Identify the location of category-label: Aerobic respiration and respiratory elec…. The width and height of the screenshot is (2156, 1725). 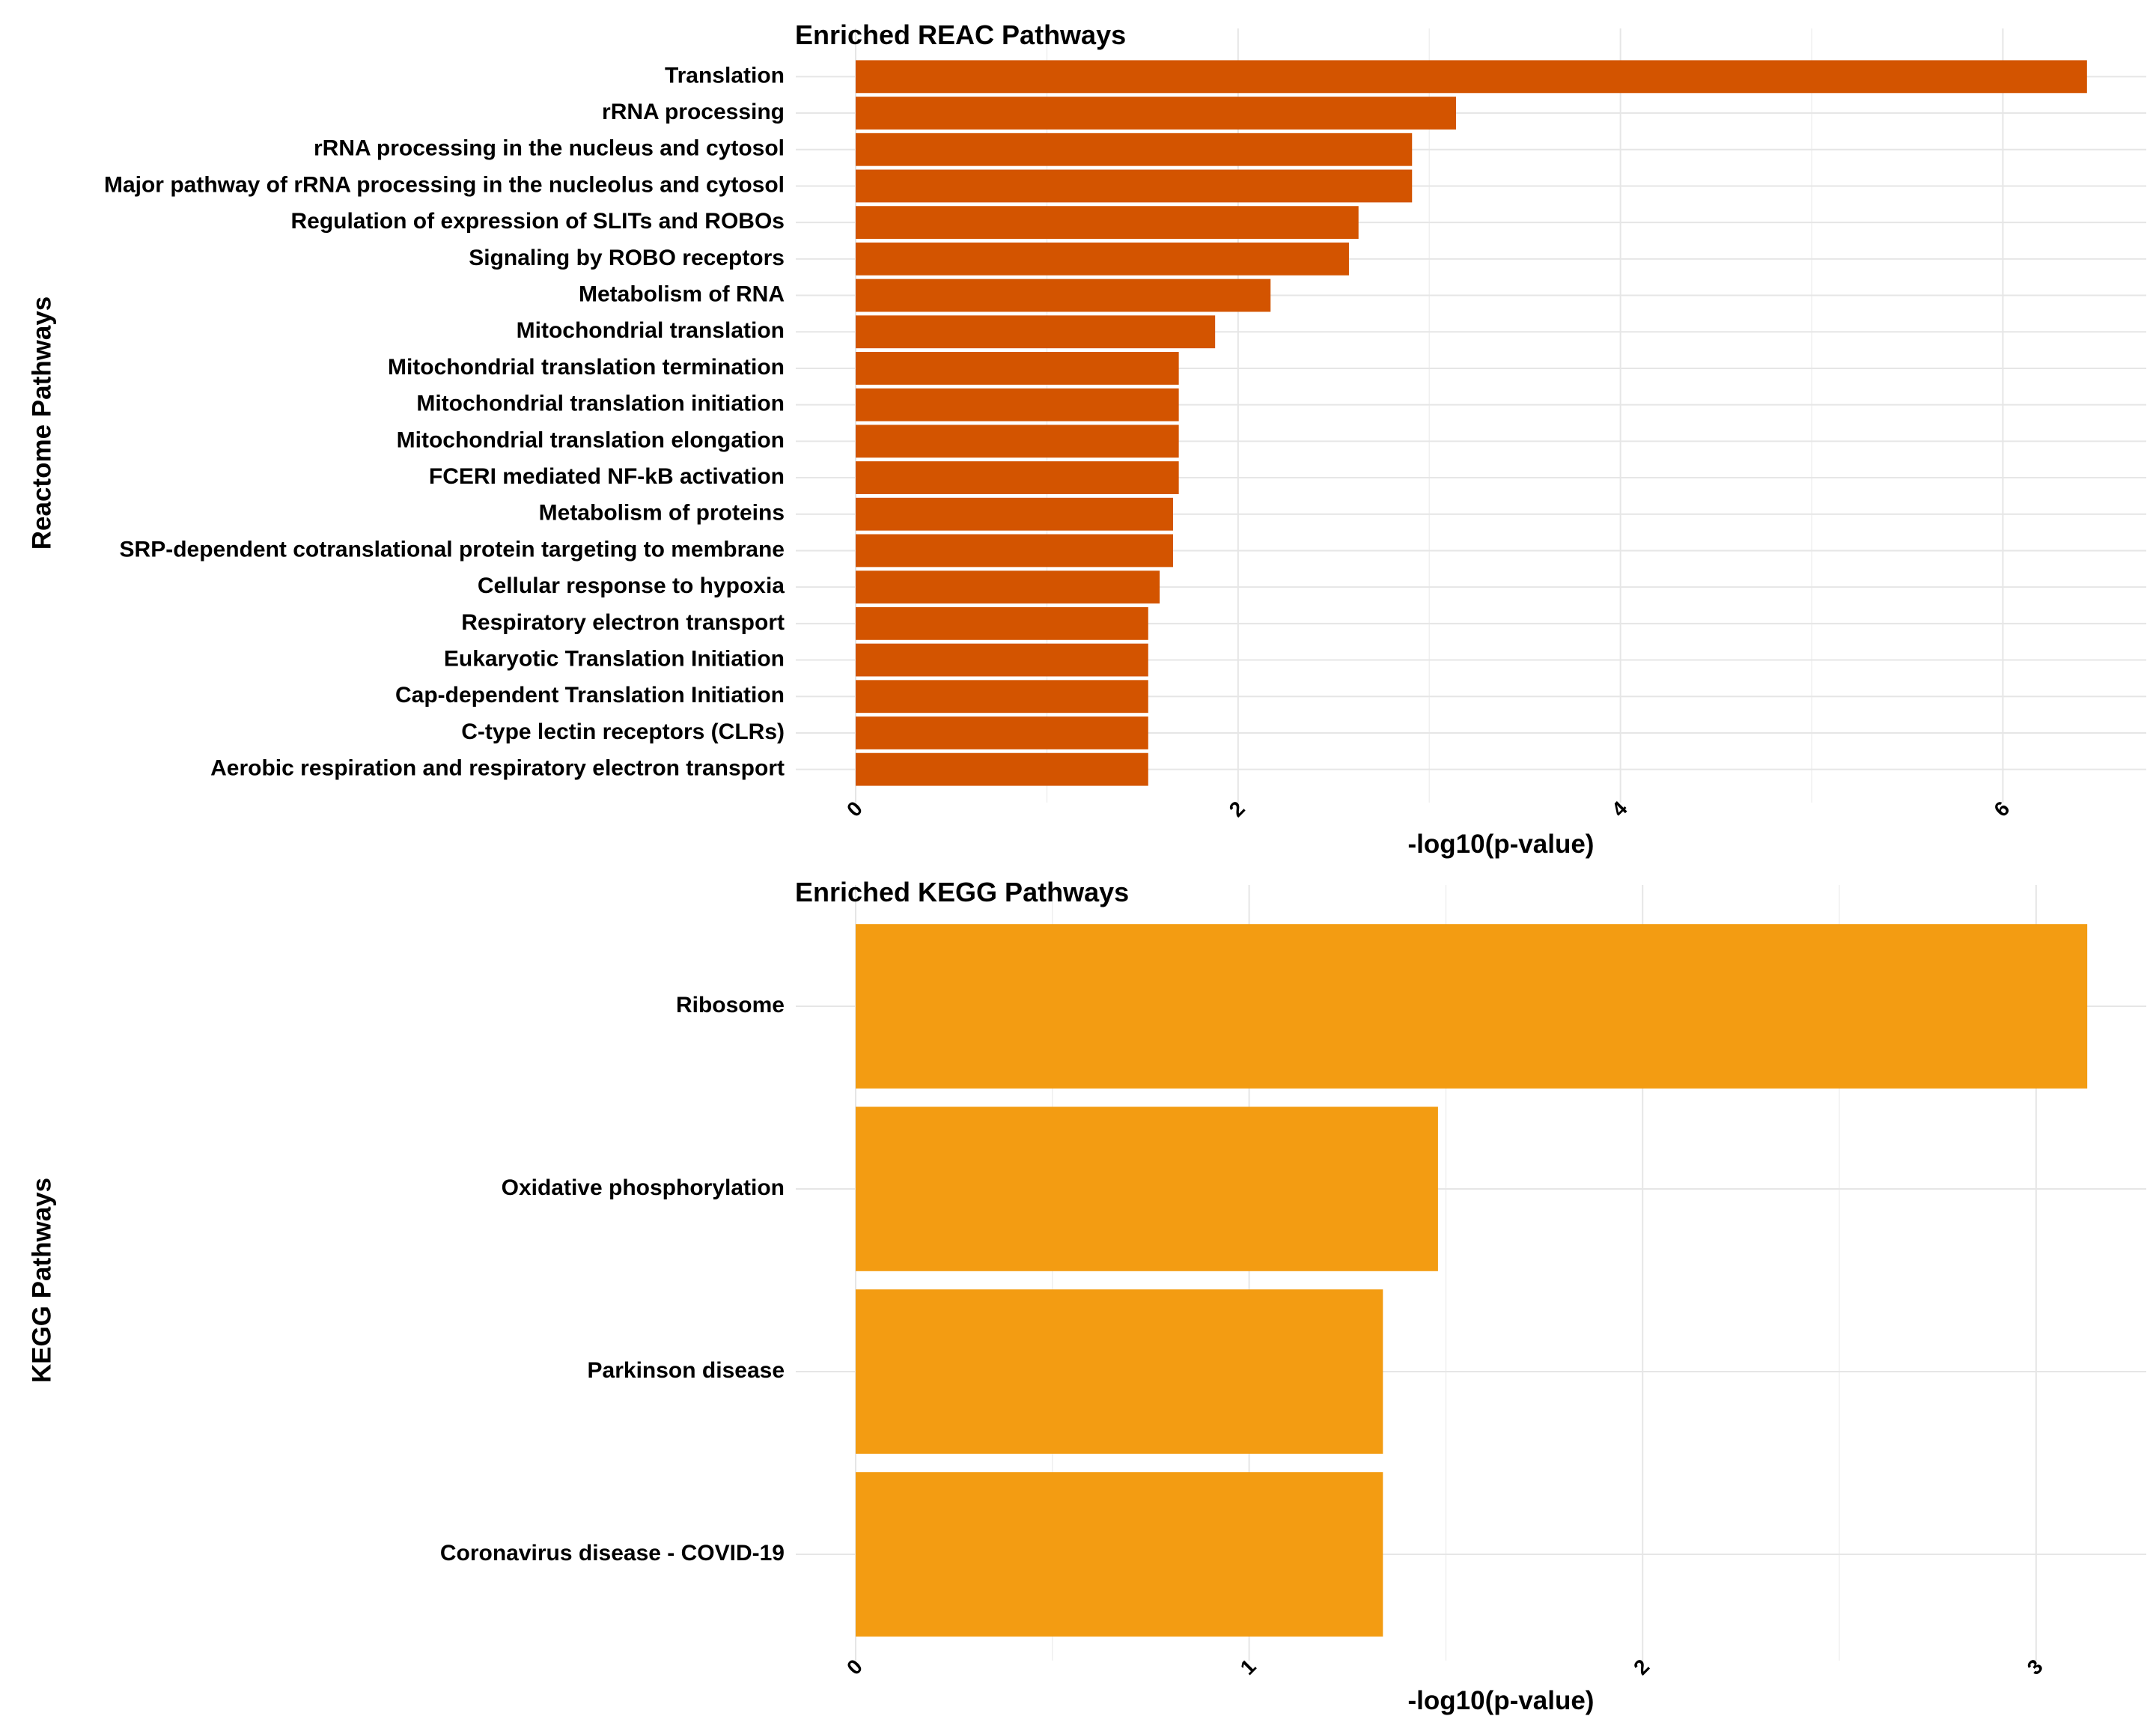
(497, 768).